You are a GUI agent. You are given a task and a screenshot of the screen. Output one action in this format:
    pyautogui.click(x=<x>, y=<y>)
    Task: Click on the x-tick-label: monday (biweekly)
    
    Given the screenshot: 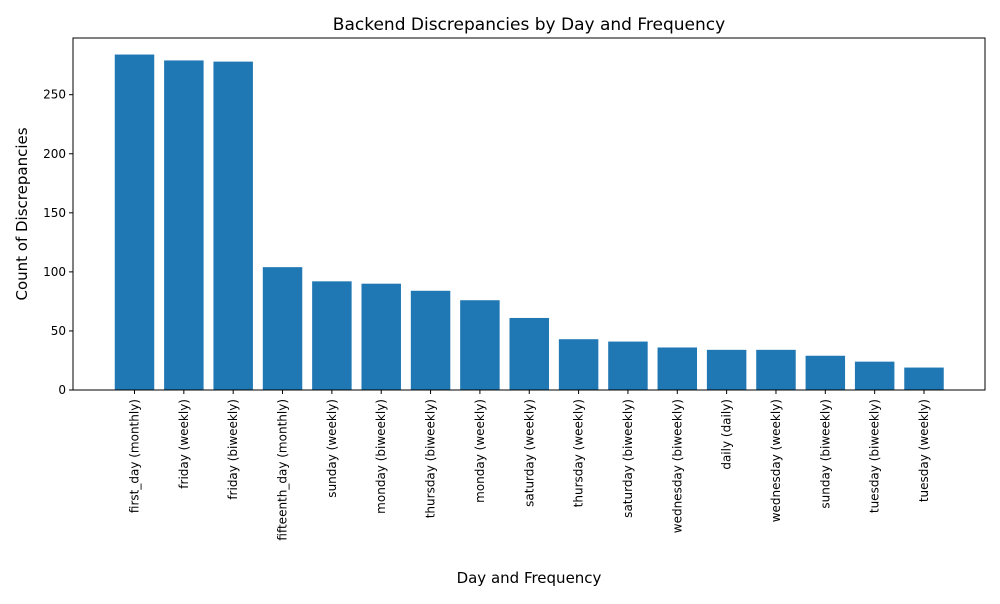 What is the action you would take?
    pyautogui.click(x=381, y=456)
    